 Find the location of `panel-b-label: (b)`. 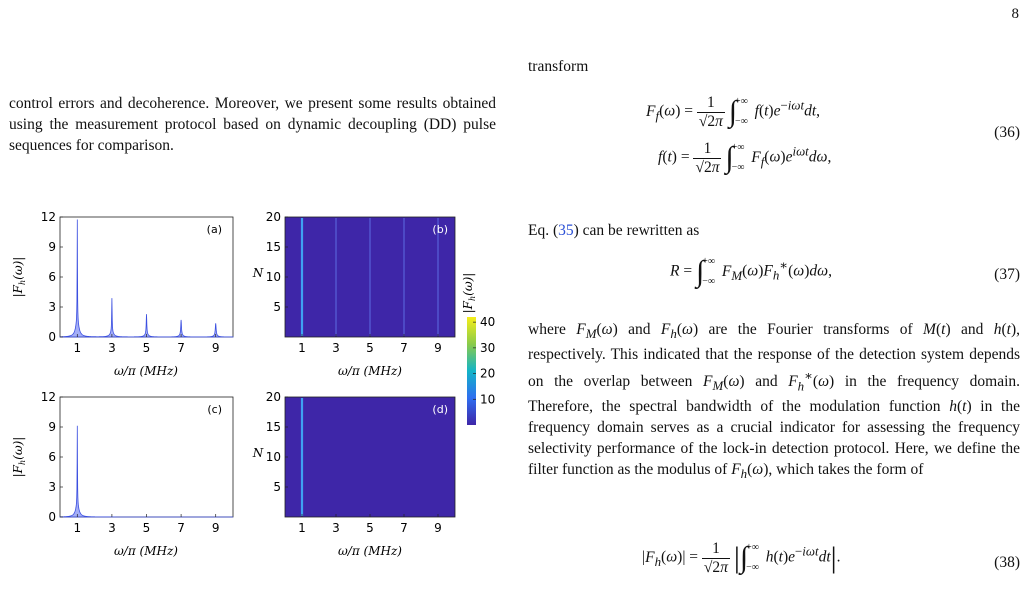

panel-b-label: (b) is located at coordinates (440, 229).